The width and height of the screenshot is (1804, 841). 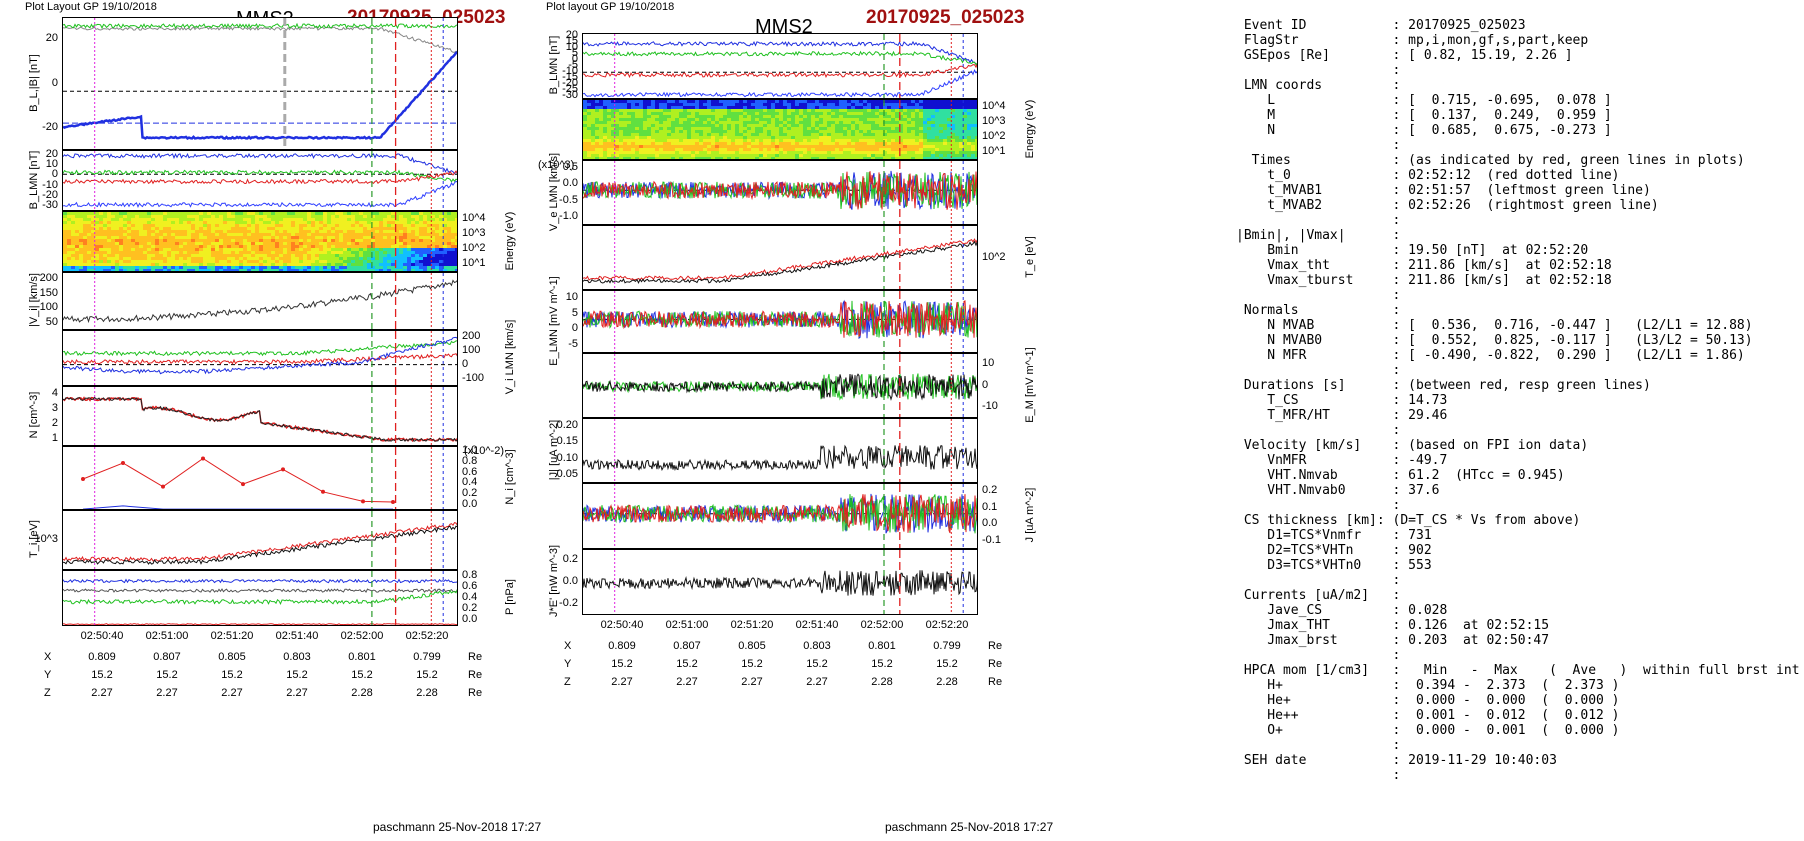 What do you see at coordinates (969, 827) in the screenshot?
I see `footer-credit: paschmann 25-Nov-2018 17:27` at bounding box center [969, 827].